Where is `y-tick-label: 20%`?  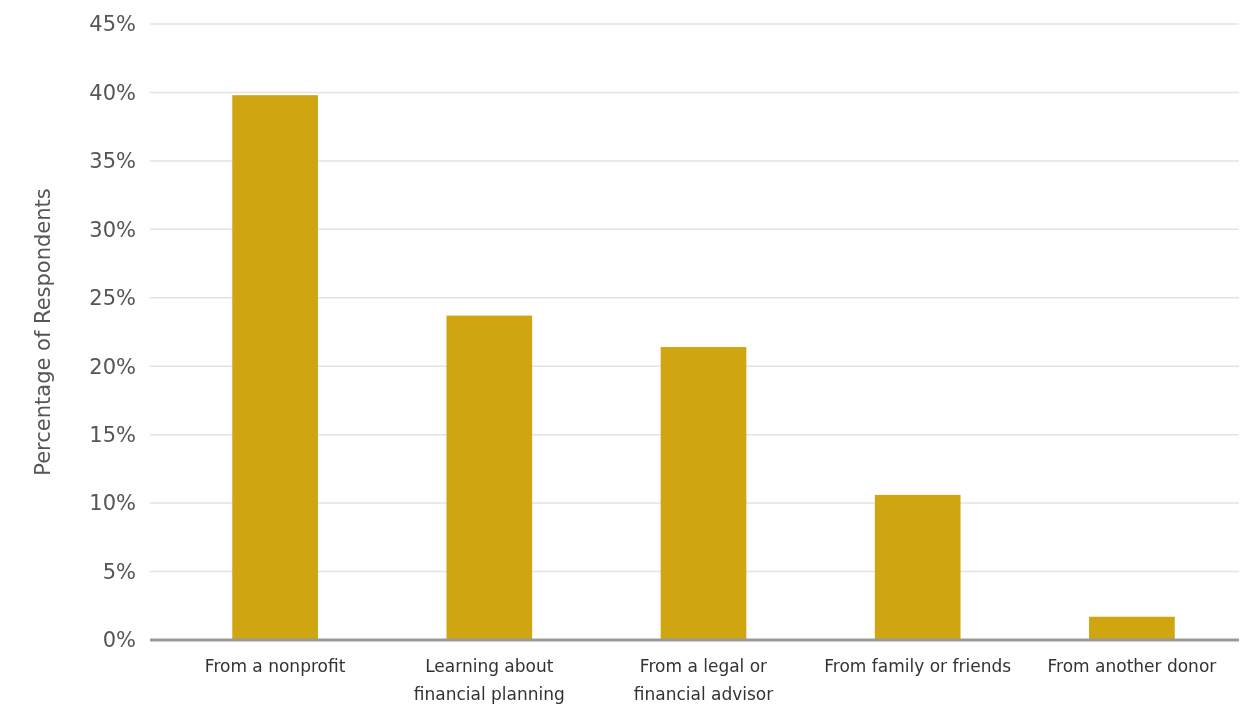
y-tick-label: 20% is located at coordinates (112, 366).